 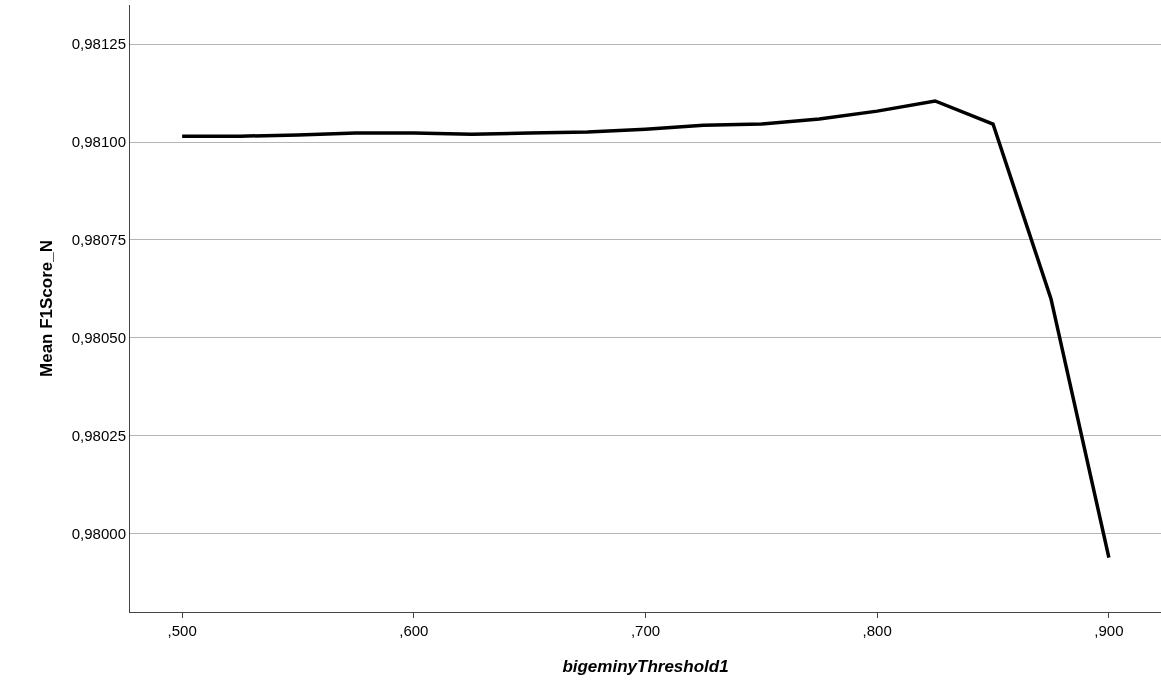 I want to click on x-tick-label: ,900, so click(x=1109, y=630).